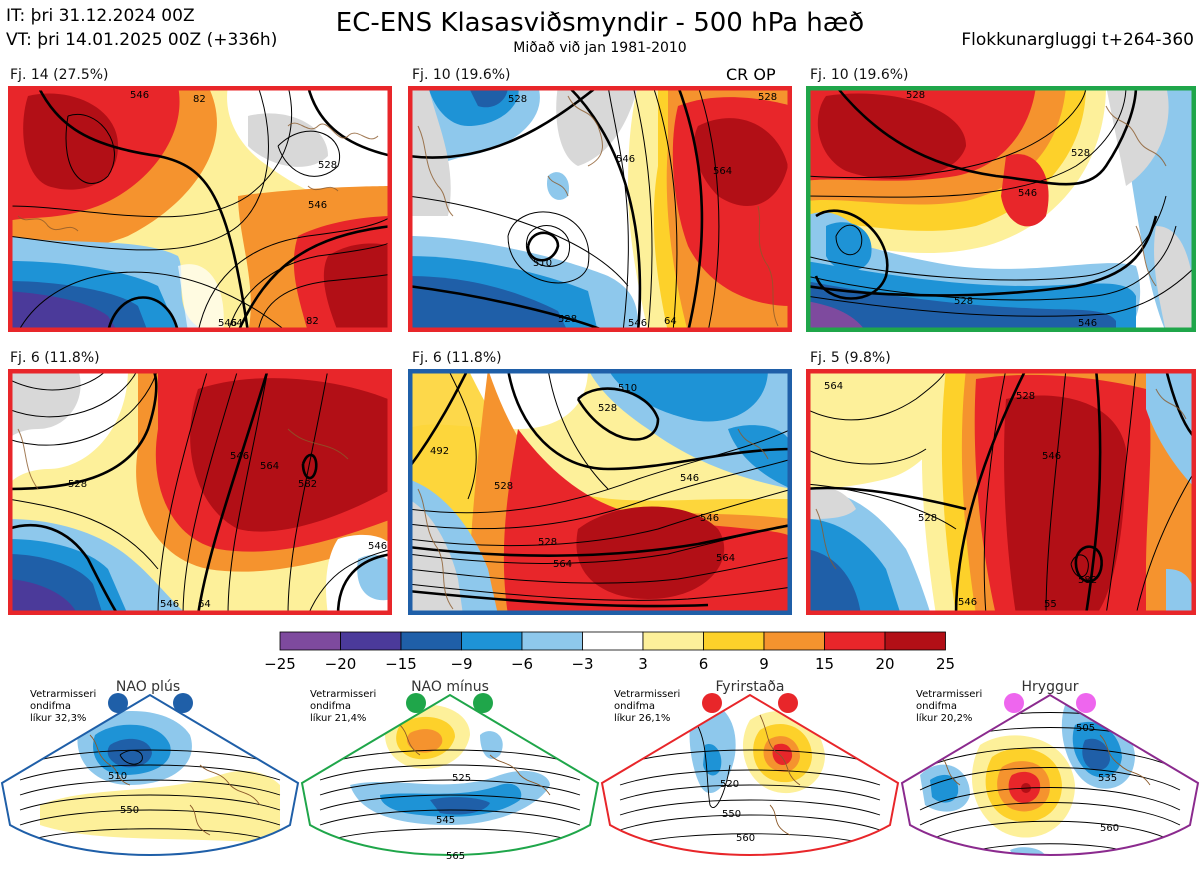  What do you see at coordinates (341, 664) in the screenshot?
I see `colorbar-tick-label: −20` at bounding box center [341, 664].